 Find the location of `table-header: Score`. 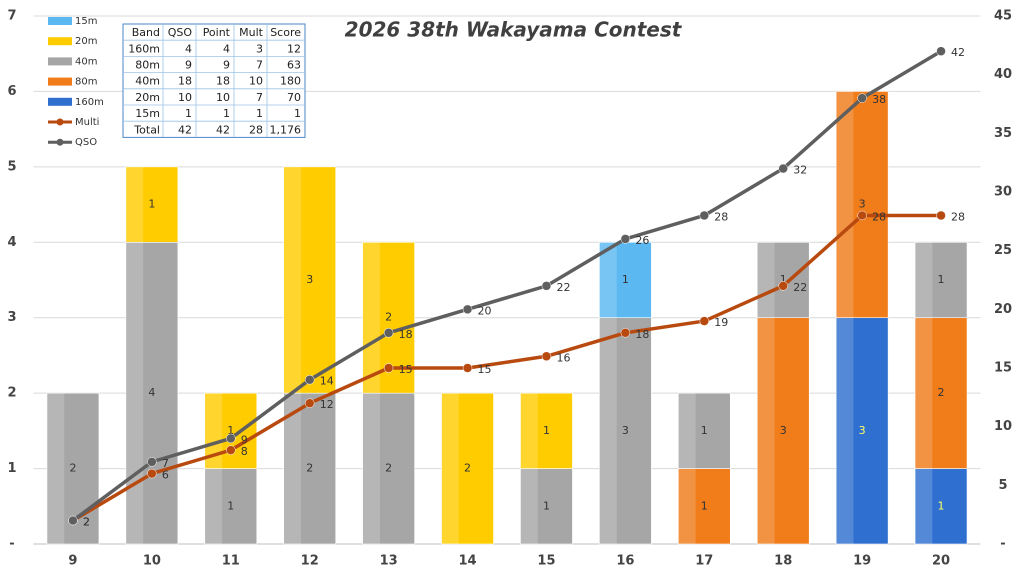

table-header: Score is located at coordinates (285, 32).